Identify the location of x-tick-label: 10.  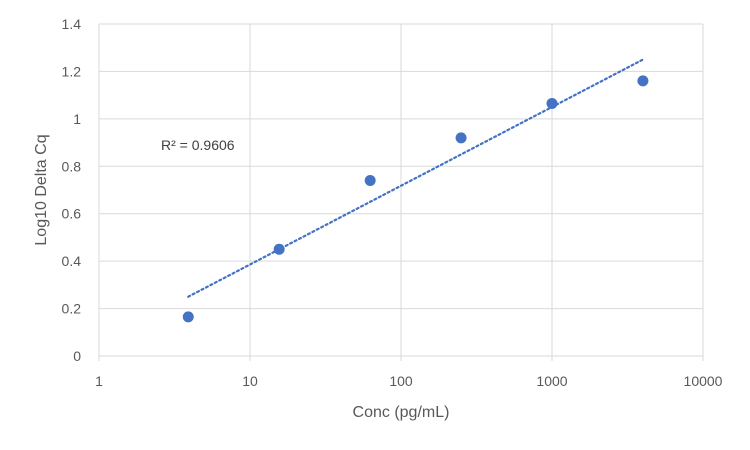
(250, 381).